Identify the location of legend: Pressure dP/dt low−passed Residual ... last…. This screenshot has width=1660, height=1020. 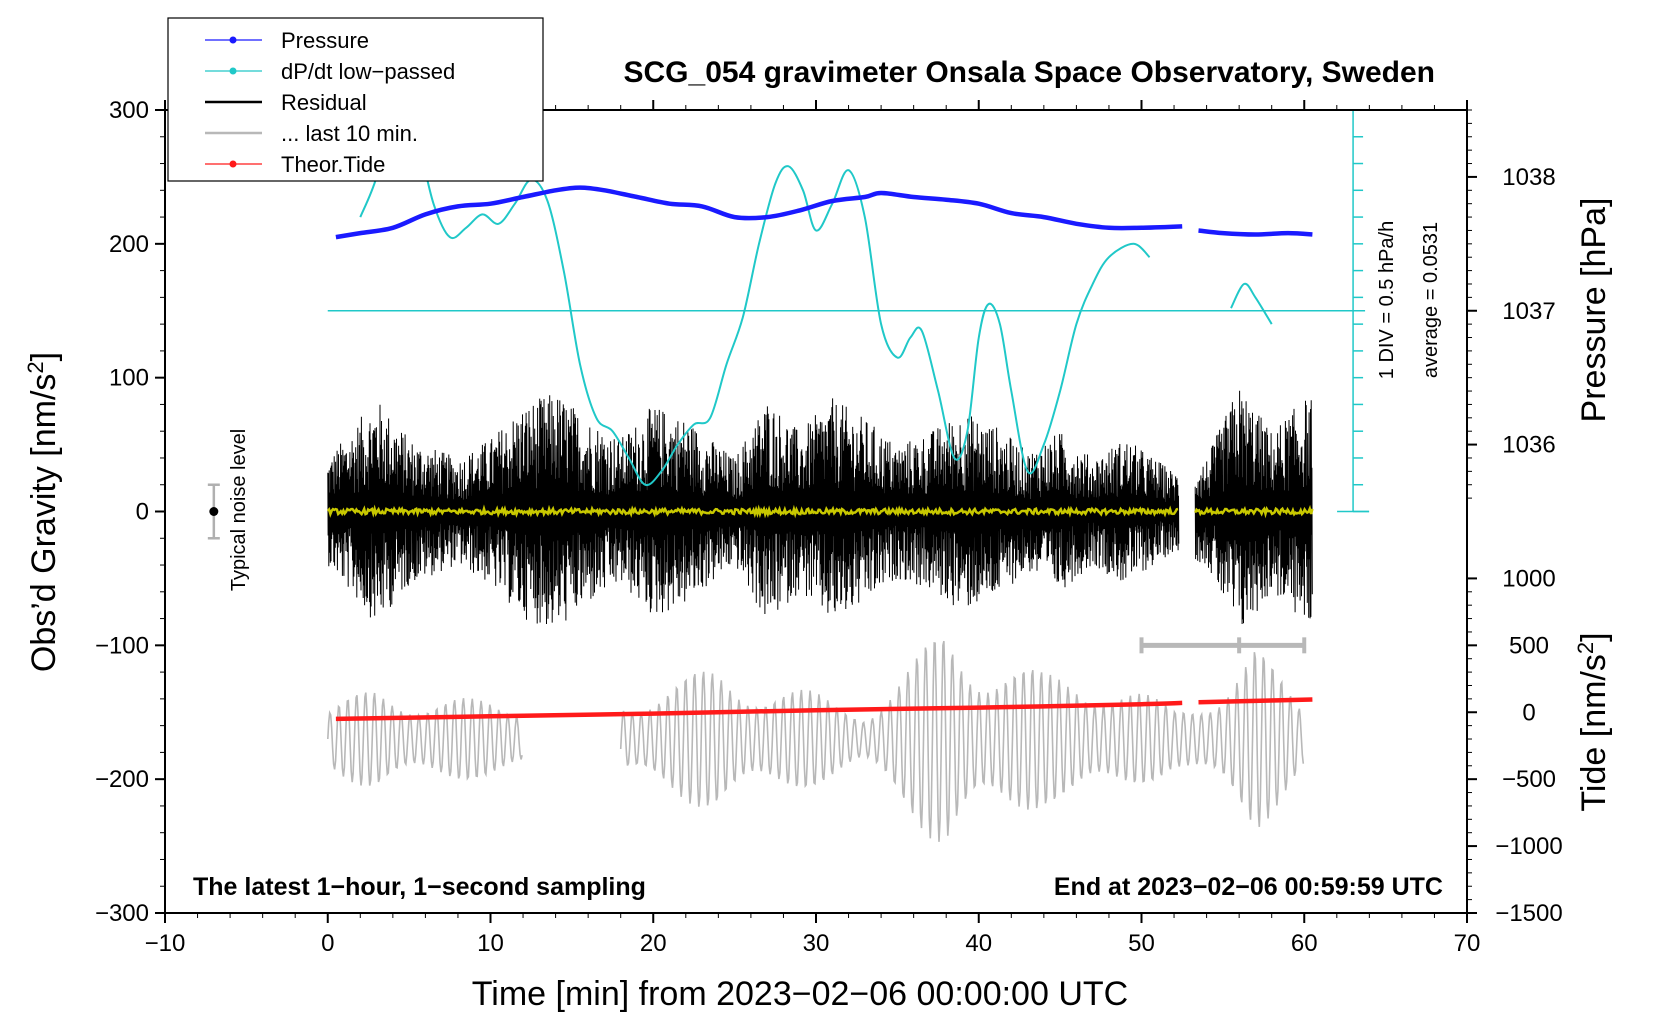
(355, 99).